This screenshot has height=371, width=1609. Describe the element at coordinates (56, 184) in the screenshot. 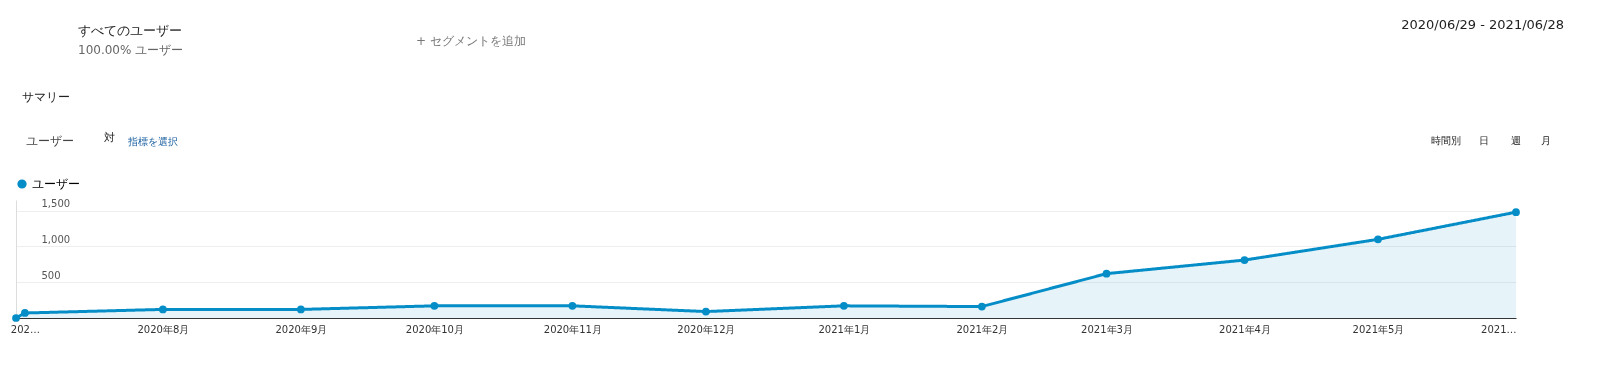

I see `legend-label: ユーザー` at that location.